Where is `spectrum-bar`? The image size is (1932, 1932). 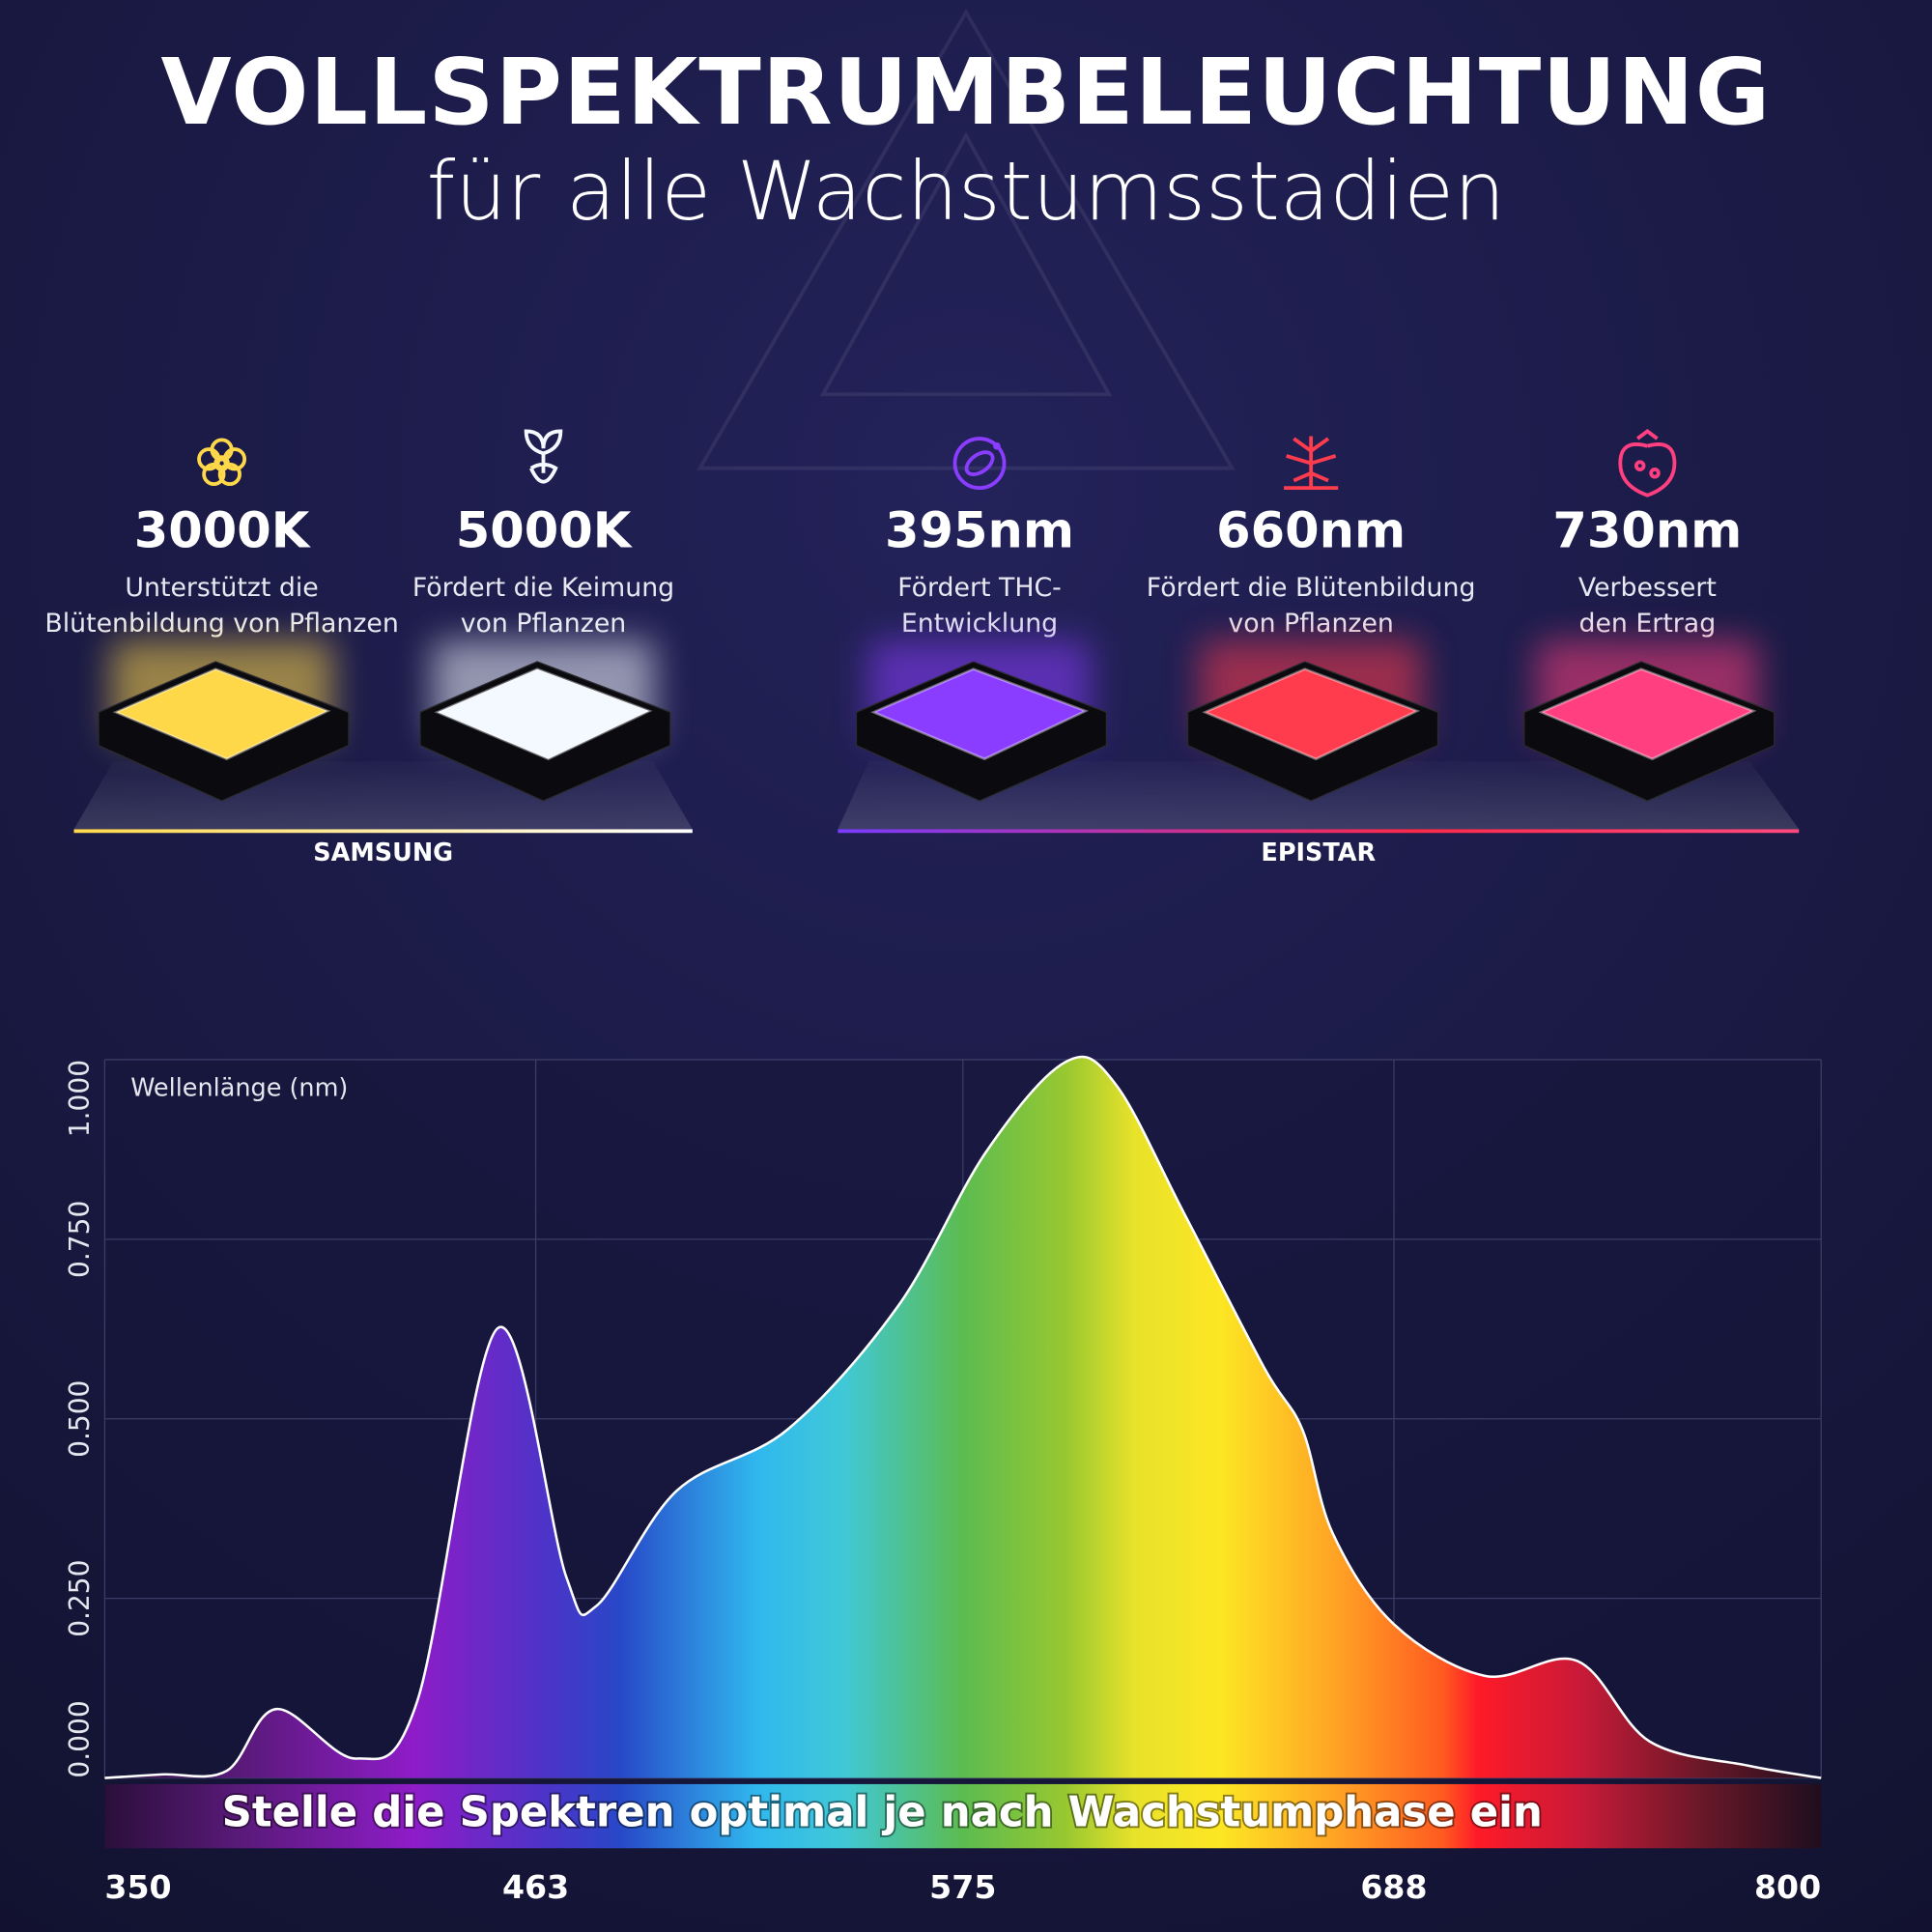
spectrum-bar is located at coordinates (963, 1816).